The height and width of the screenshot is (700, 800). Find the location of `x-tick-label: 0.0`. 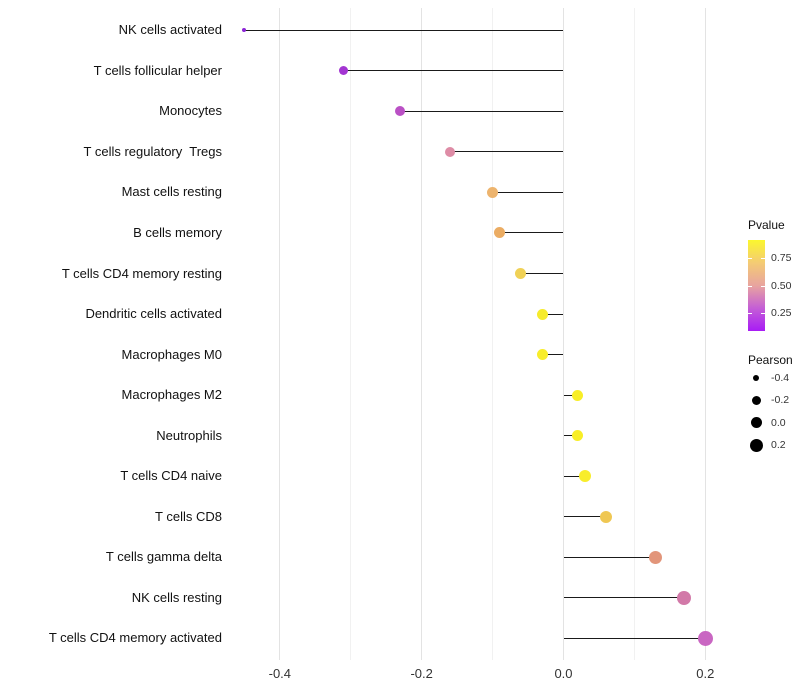

x-tick-label: 0.0 is located at coordinates (563, 673).